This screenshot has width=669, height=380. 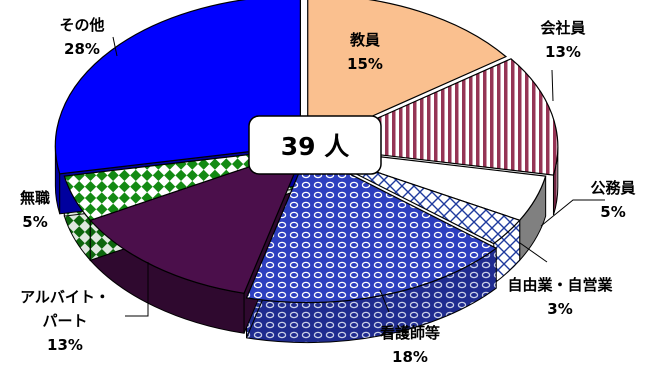 I want to click on slice-label-1: 教員 15%, so click(x=365, y=52).